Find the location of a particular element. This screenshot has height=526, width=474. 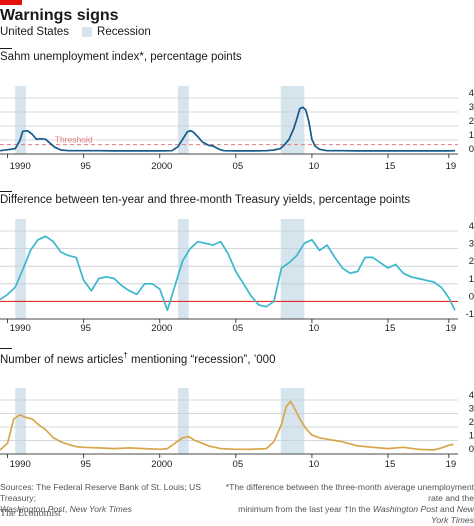

legend: United States Recession is located at coordinates (75, 32).